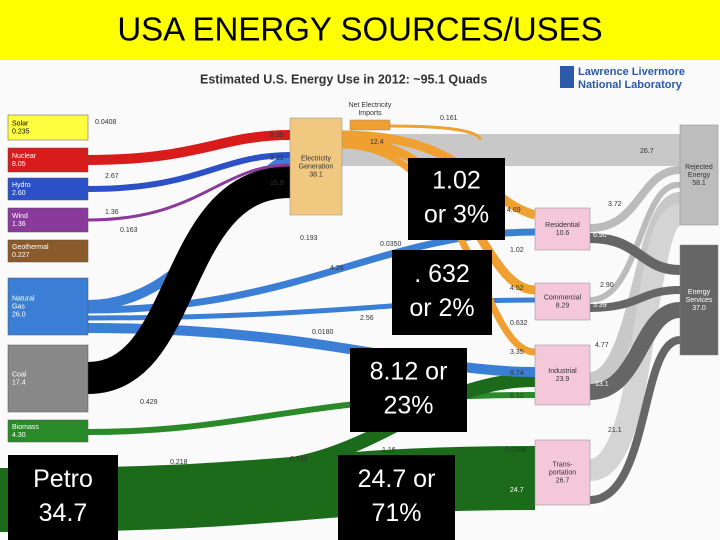 The image size is (720, 540). I want to click on flow-label: 0.0256, so click(516, 450).